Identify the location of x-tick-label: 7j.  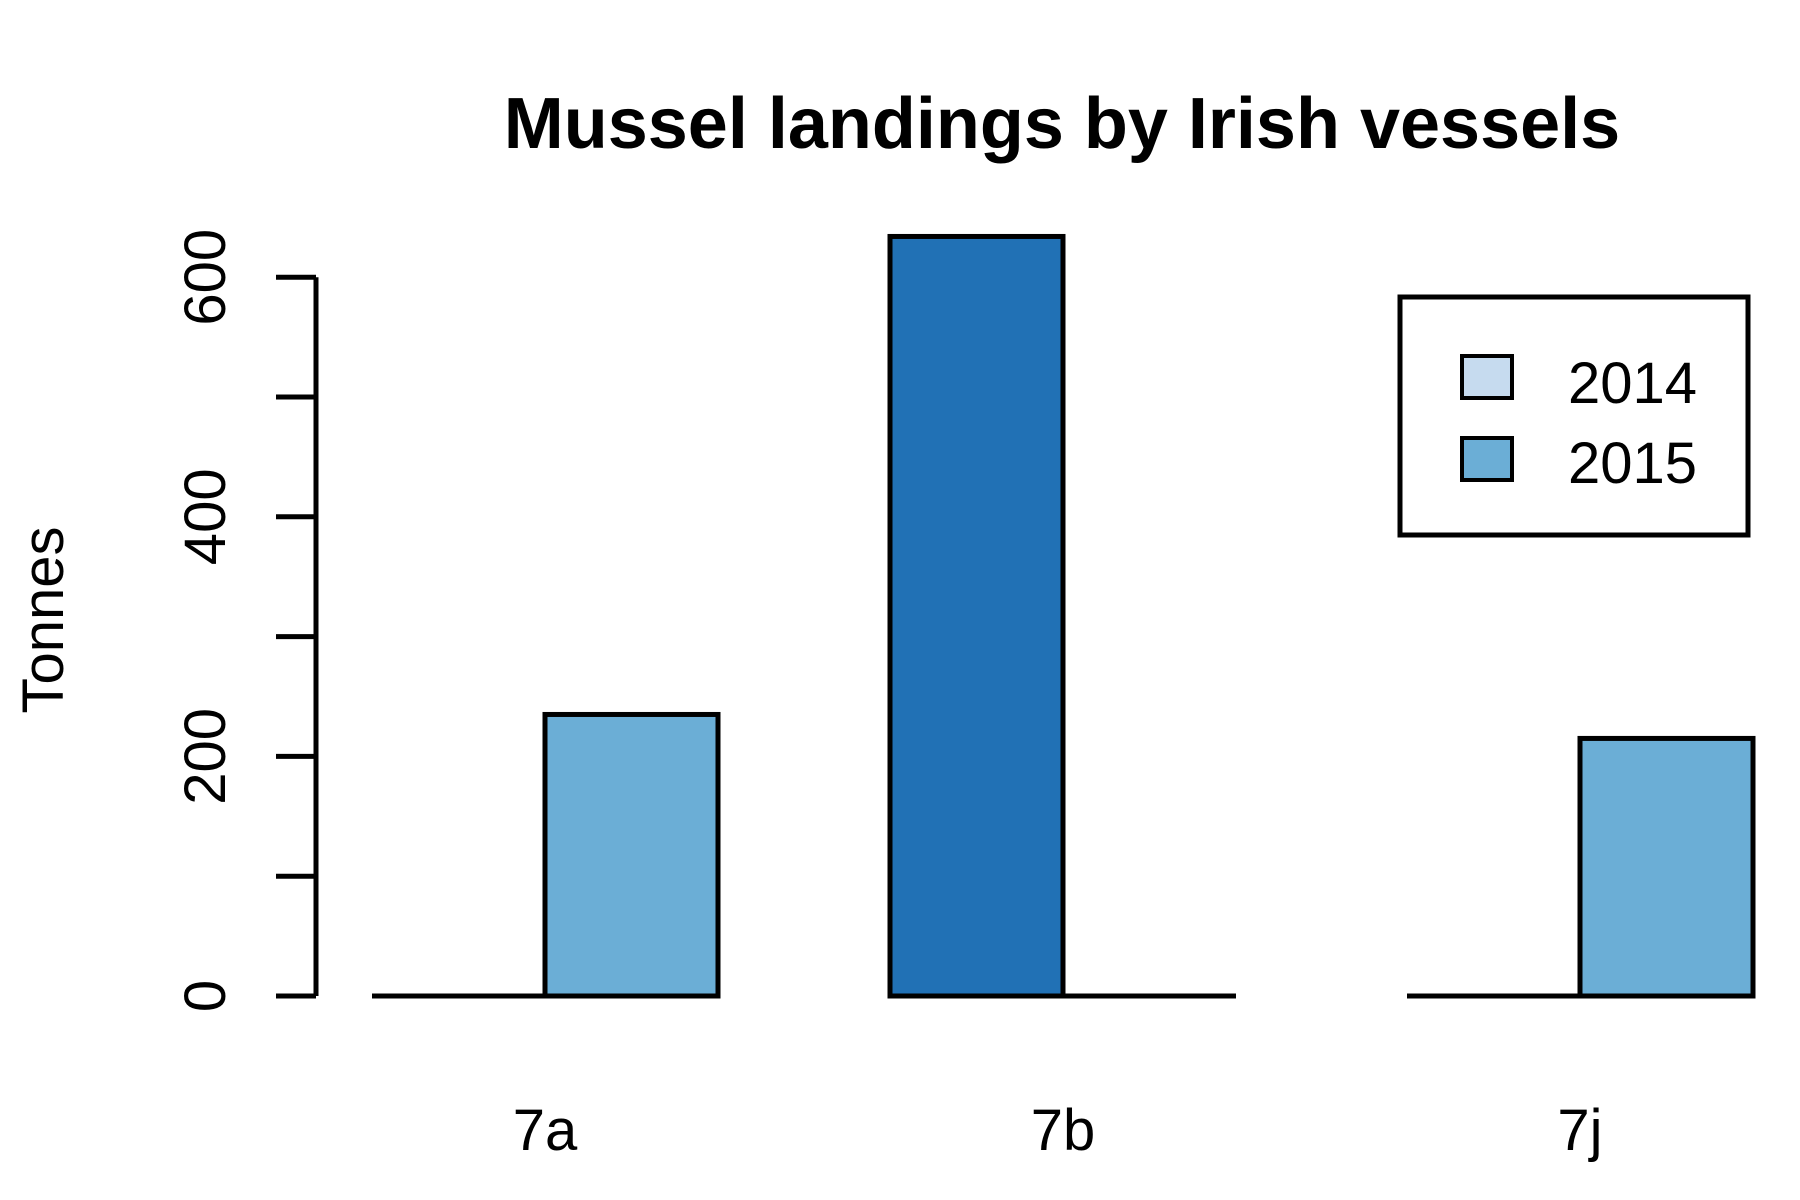
(1579, 1130).